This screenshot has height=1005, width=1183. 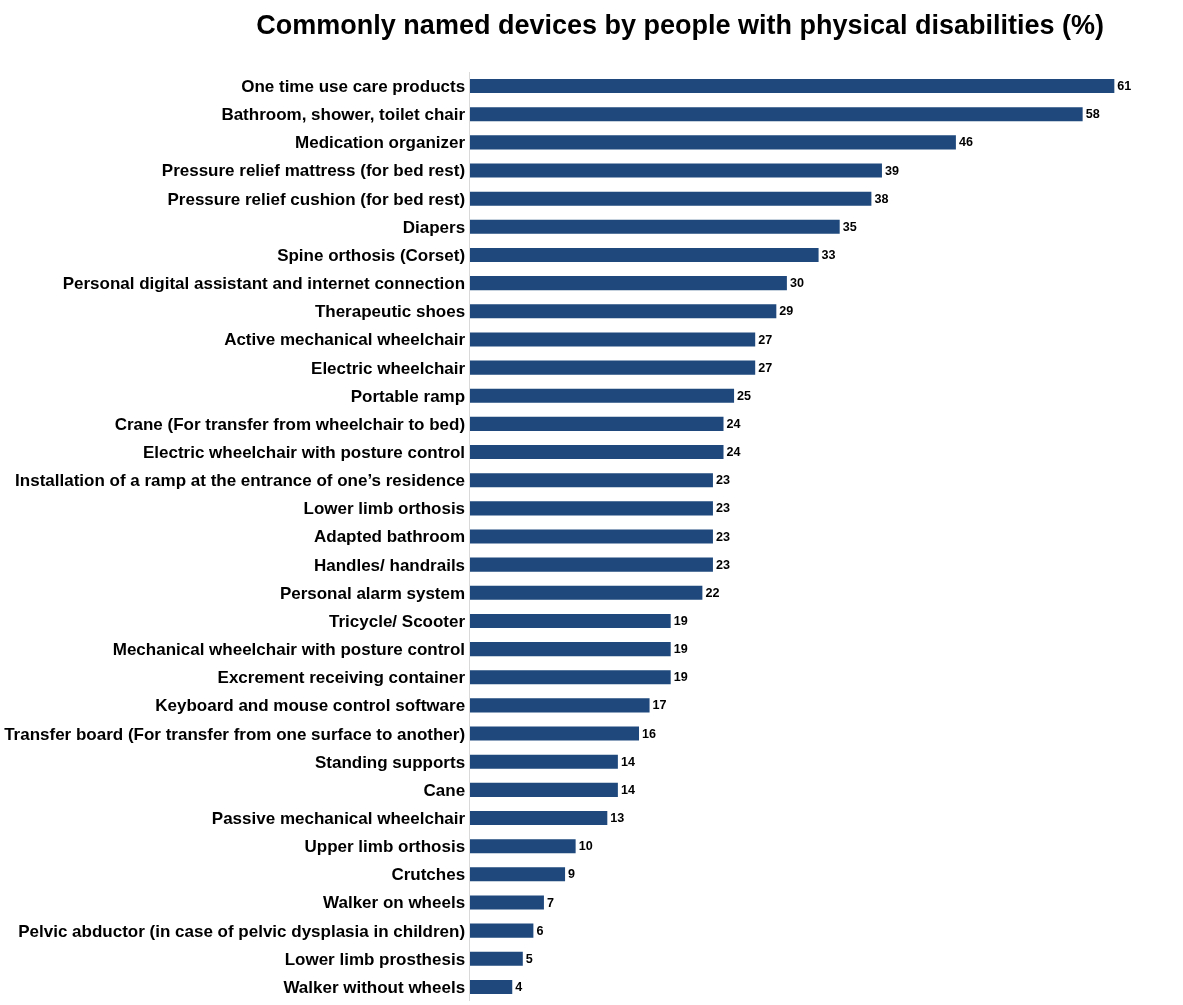 I want to click on data-label: 17, so click(x=659, y=705).